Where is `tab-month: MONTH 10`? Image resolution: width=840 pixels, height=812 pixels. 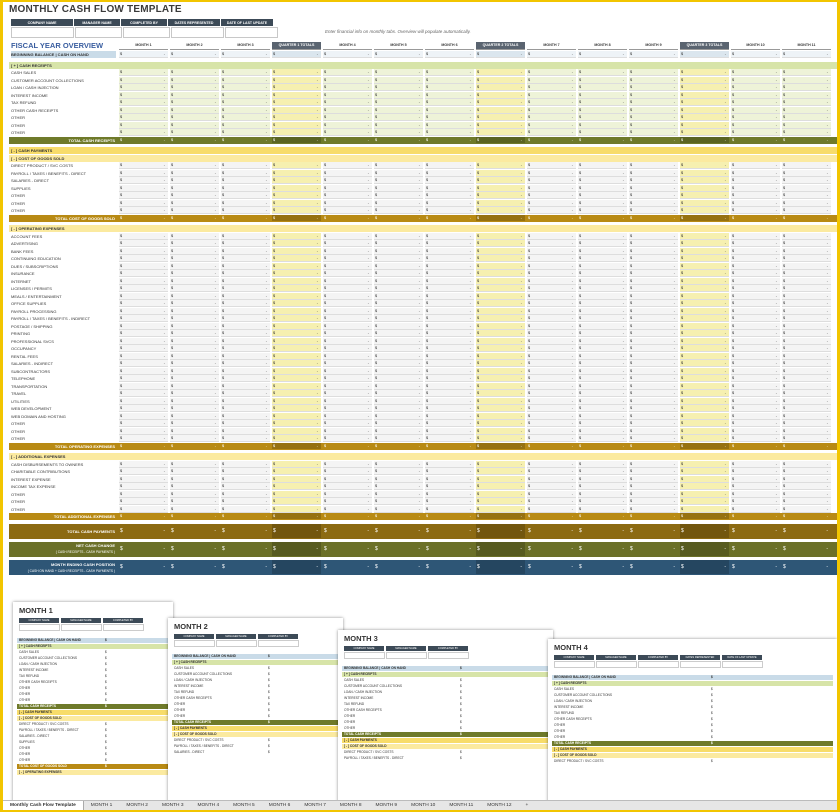 tab-month: MONTH 10 is located at coordinates (423, 805).